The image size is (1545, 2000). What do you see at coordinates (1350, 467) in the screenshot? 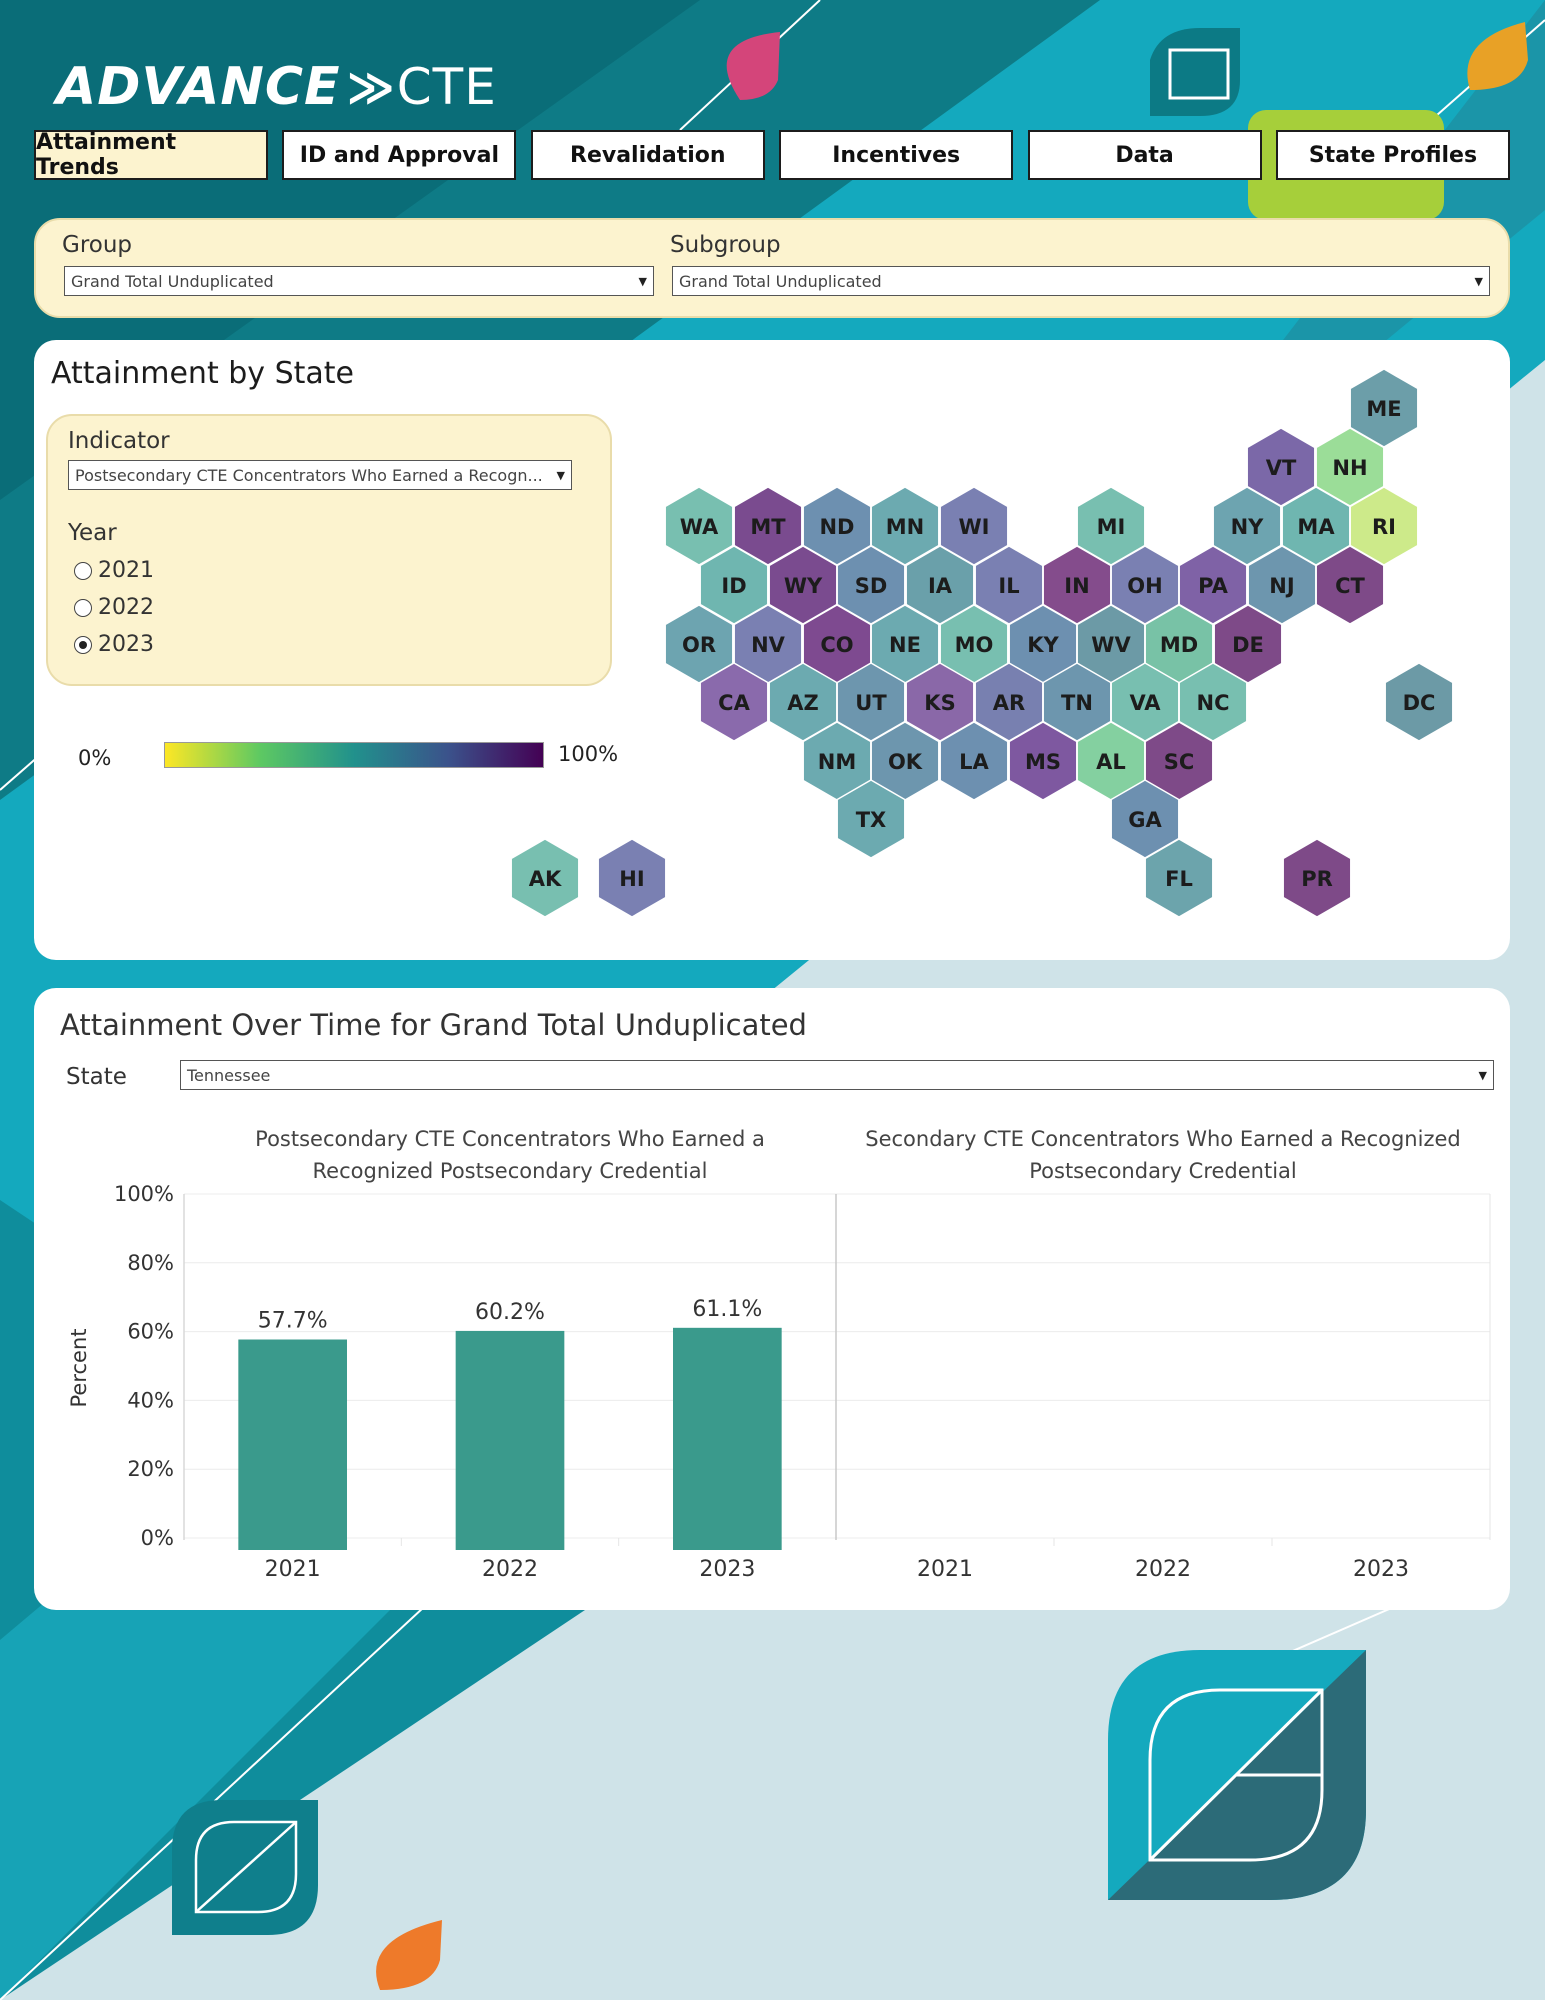
I see `state-hex-nh: NH` at bounding box center [1350, 467].